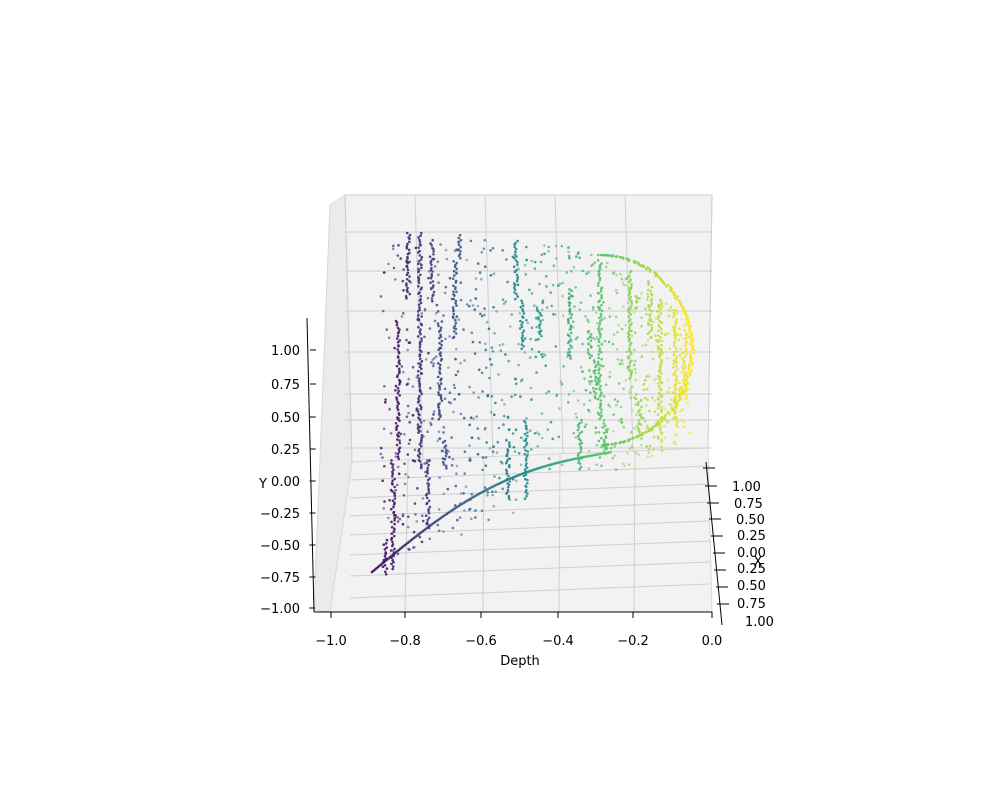 Image resolution: width=1000 pixels, height=800 pixels. I want to click on depth-tick-label: 0.0, so click(712, 641).